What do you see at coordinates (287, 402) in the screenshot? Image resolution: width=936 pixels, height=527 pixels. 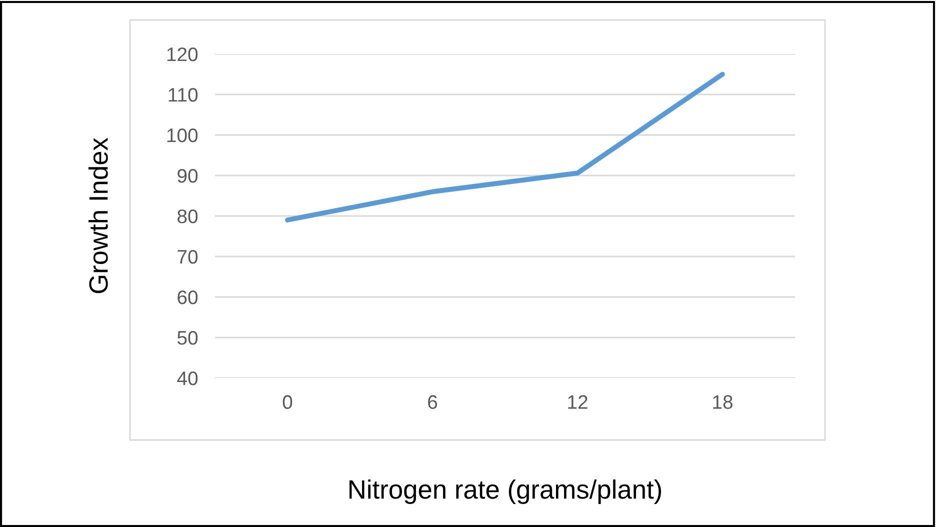 I see `x-tick-label: 0` at bounding box center [287, 402].